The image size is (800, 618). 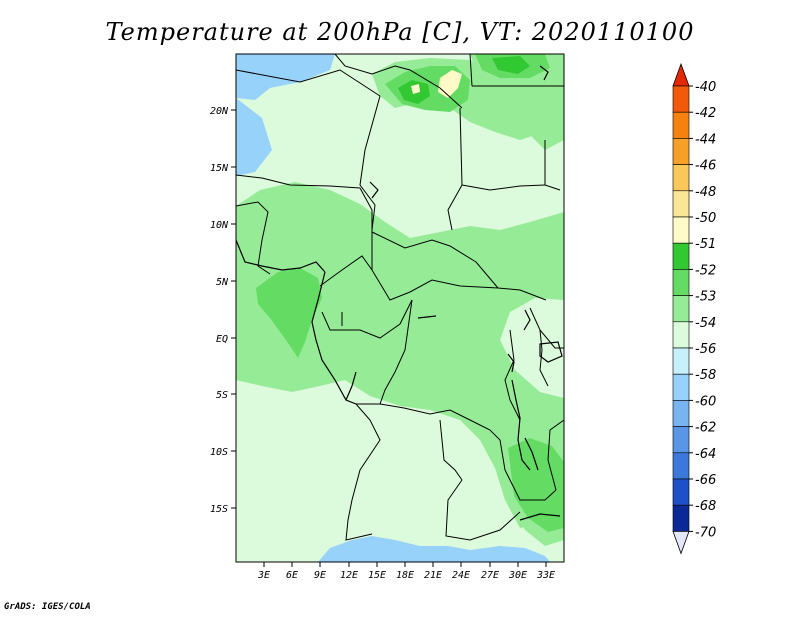 I want to click on lon-label-33e: 33E, so click(x=545, y=575).